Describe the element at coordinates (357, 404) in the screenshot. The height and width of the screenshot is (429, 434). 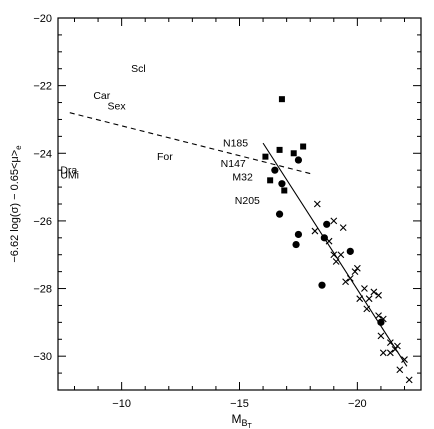
I see `x-tick-label: −20` at that location.